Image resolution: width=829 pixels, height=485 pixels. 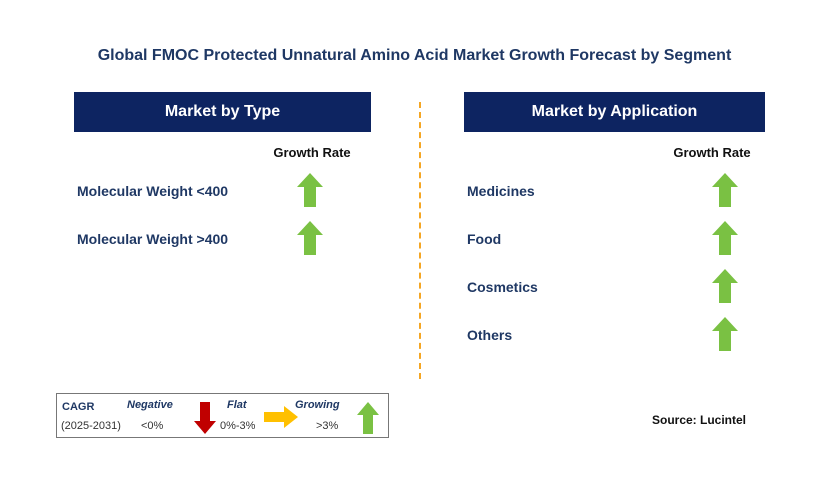 What do you see at coordinates (502, 287) in the screenshot?
I see `application-row-label: Cosmetics` at bounding box center [502, 287].